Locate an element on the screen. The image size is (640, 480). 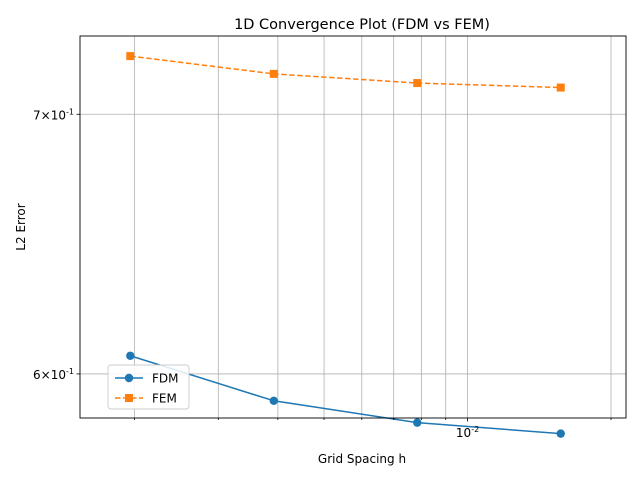
chart-title: 1D Convergence Plot (FDM vs FEM) is located at coordinates (362, 25).